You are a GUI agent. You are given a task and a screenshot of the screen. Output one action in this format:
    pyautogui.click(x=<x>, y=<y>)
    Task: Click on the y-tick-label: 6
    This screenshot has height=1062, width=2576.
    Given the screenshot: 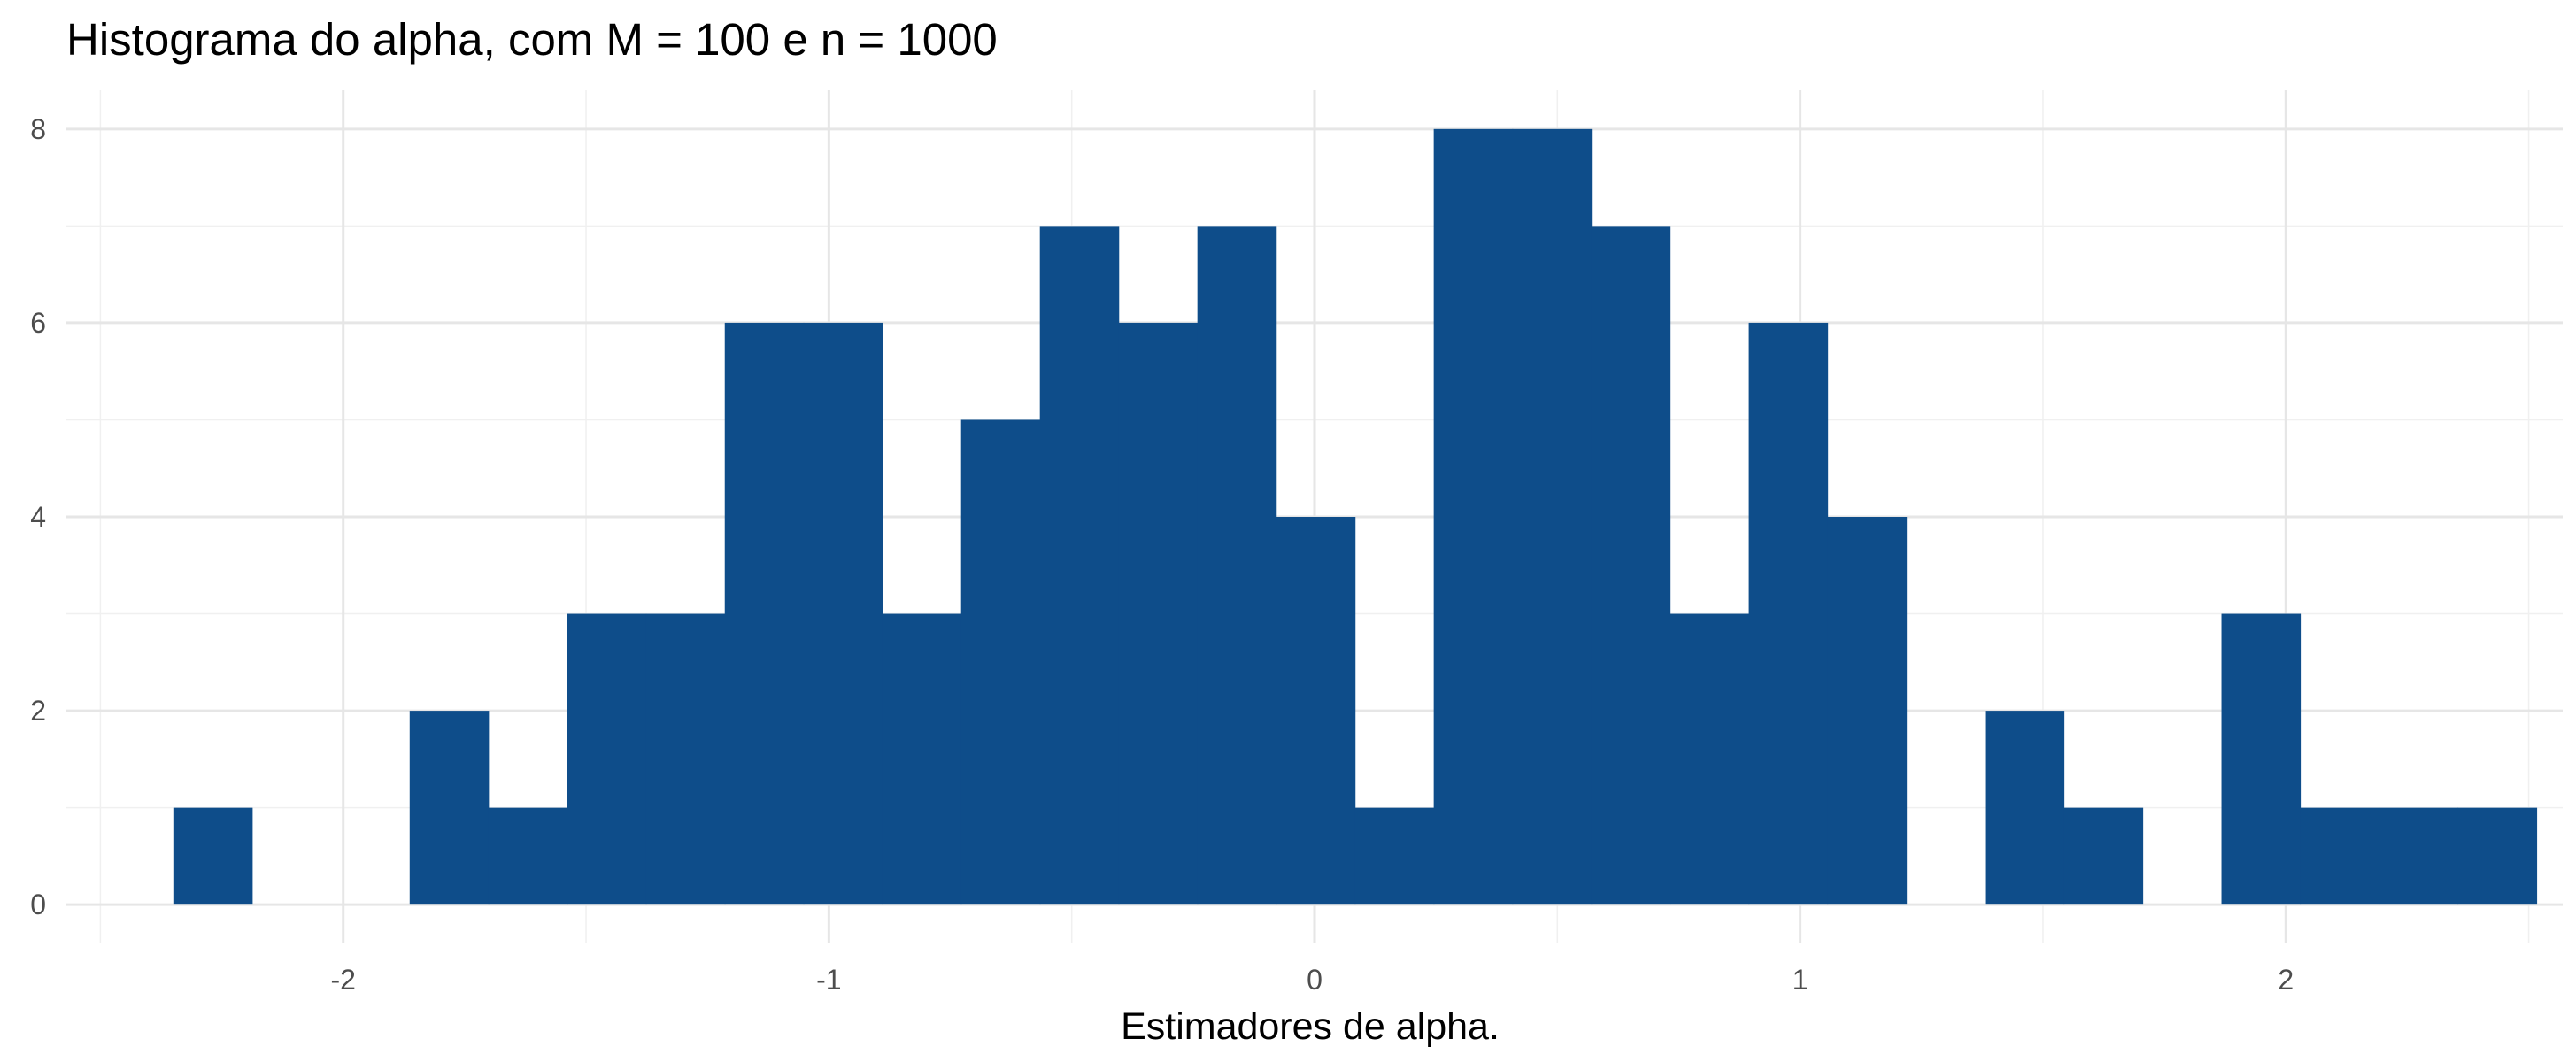 What is the action you would take?
    pyautogui.click(x=38, y=323)
    